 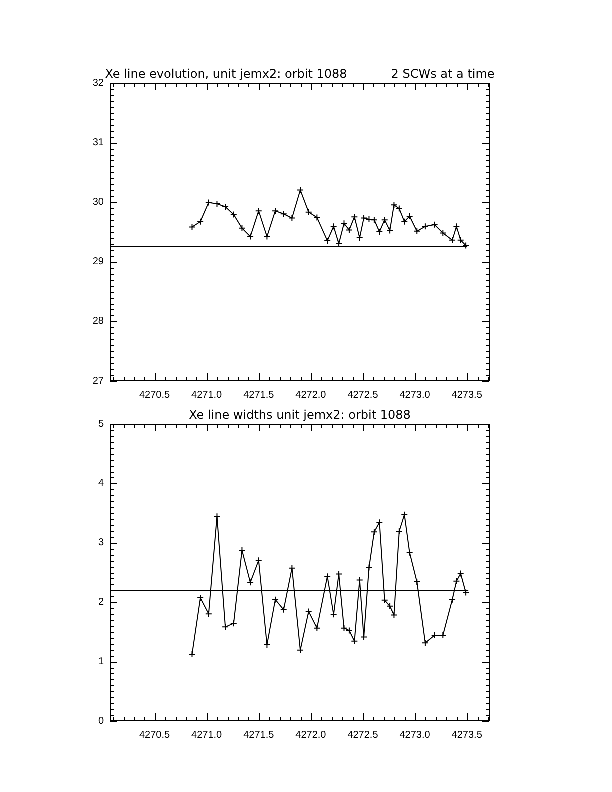 I want to click on y-tick-label: 5, so click(x=101, y=424).